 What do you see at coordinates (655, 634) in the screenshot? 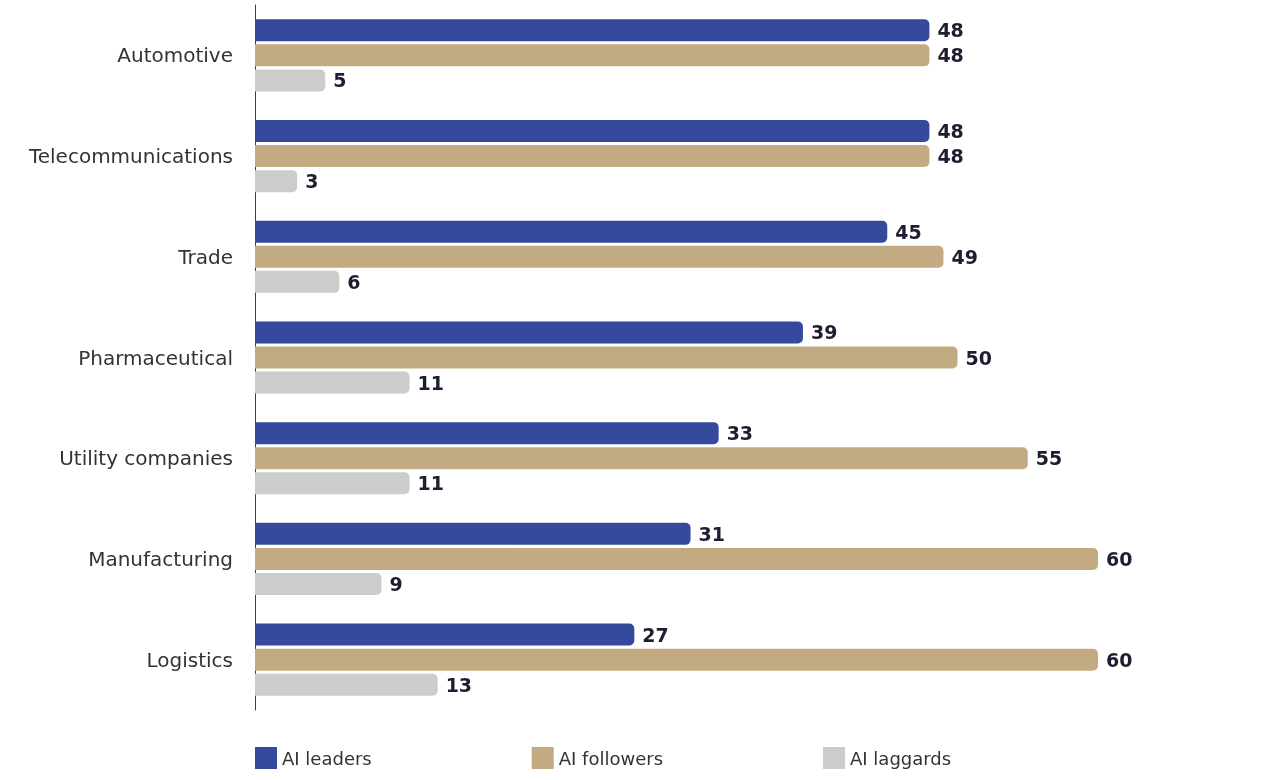
I see `data-label: 27` at bounding box center [655, 634].